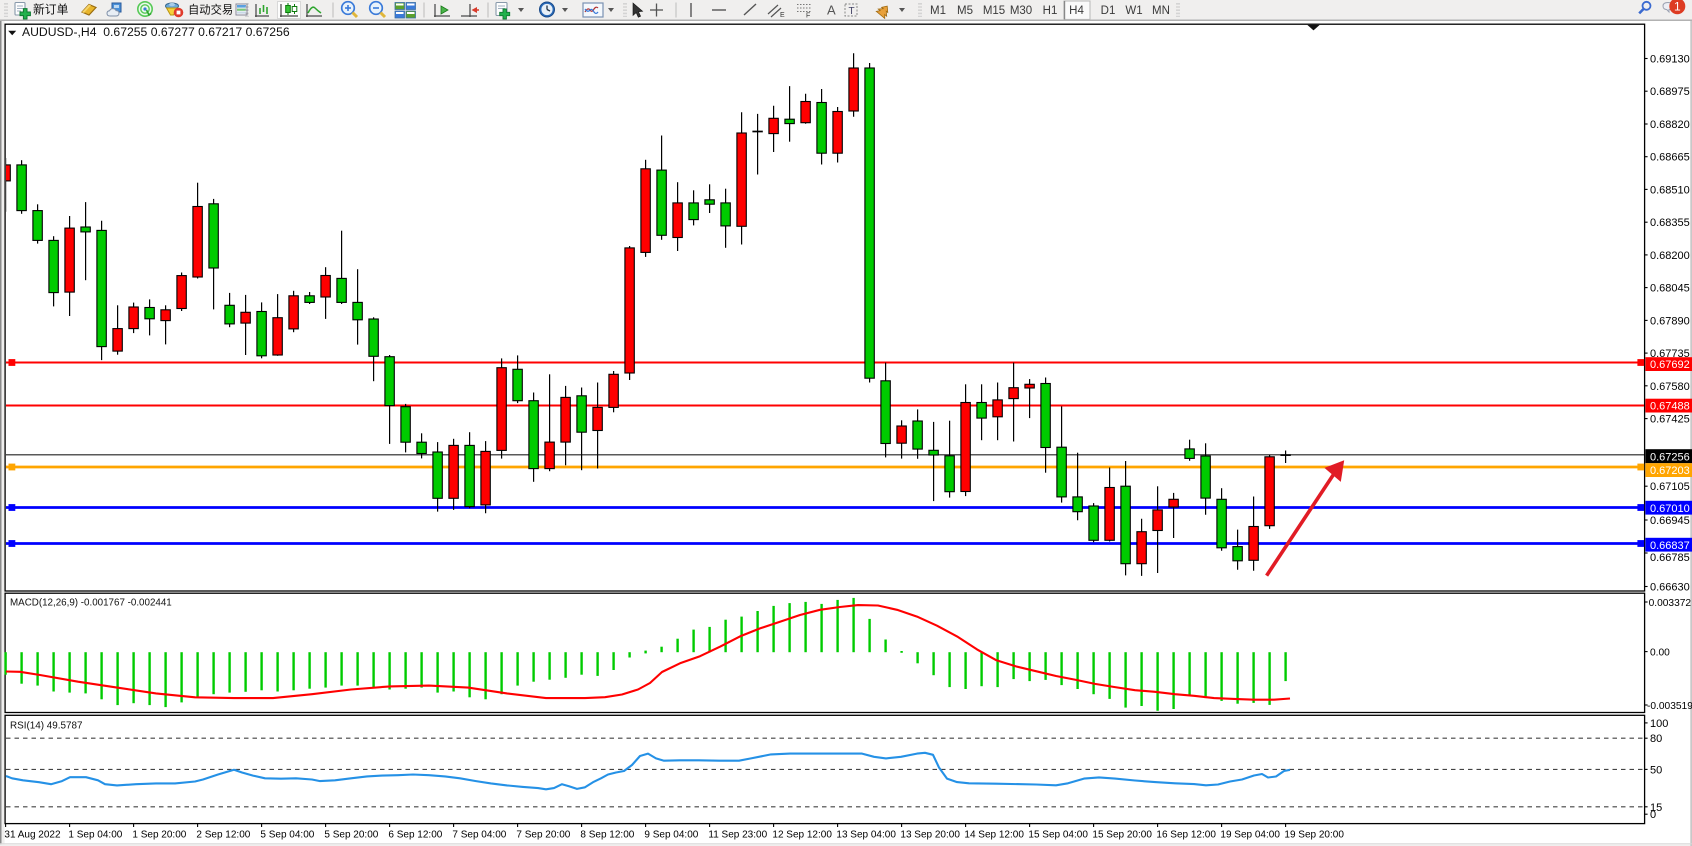 This screenshot has width=1692, height=846. I want to click on svg-text: W1, so click(1133, 11).